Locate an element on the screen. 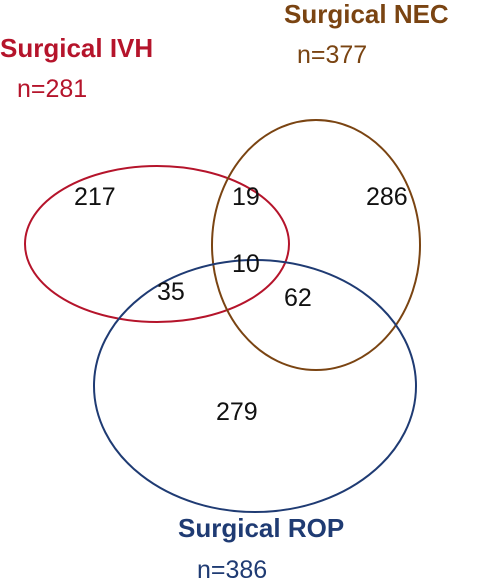 This screenshot has height=579, width=494. region-nec-only: 286 is located at coordinates (387, 197).